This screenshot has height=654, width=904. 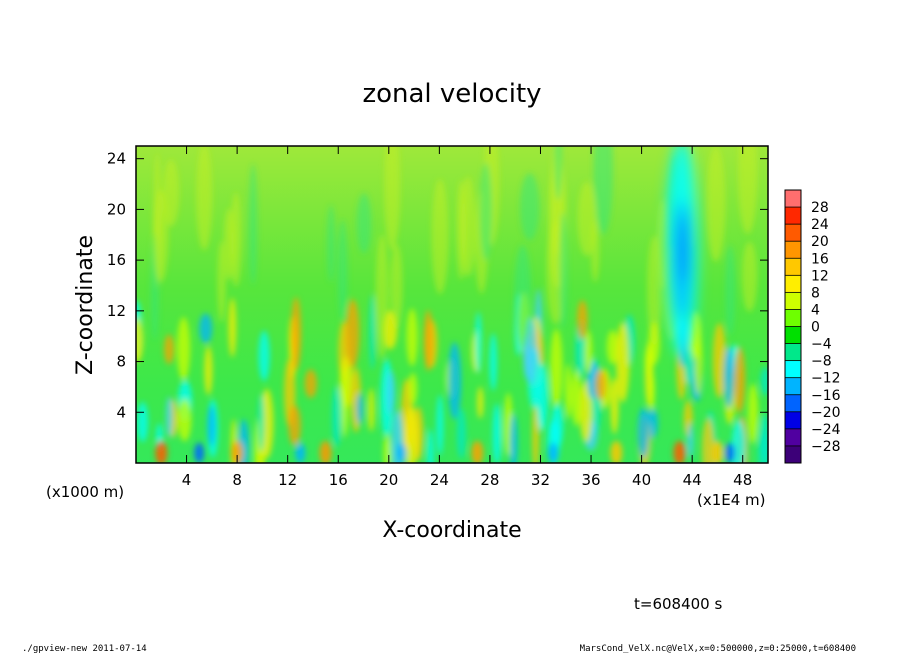 I want to click on x-tick-label-9: 40, so click(x=641, y=480).